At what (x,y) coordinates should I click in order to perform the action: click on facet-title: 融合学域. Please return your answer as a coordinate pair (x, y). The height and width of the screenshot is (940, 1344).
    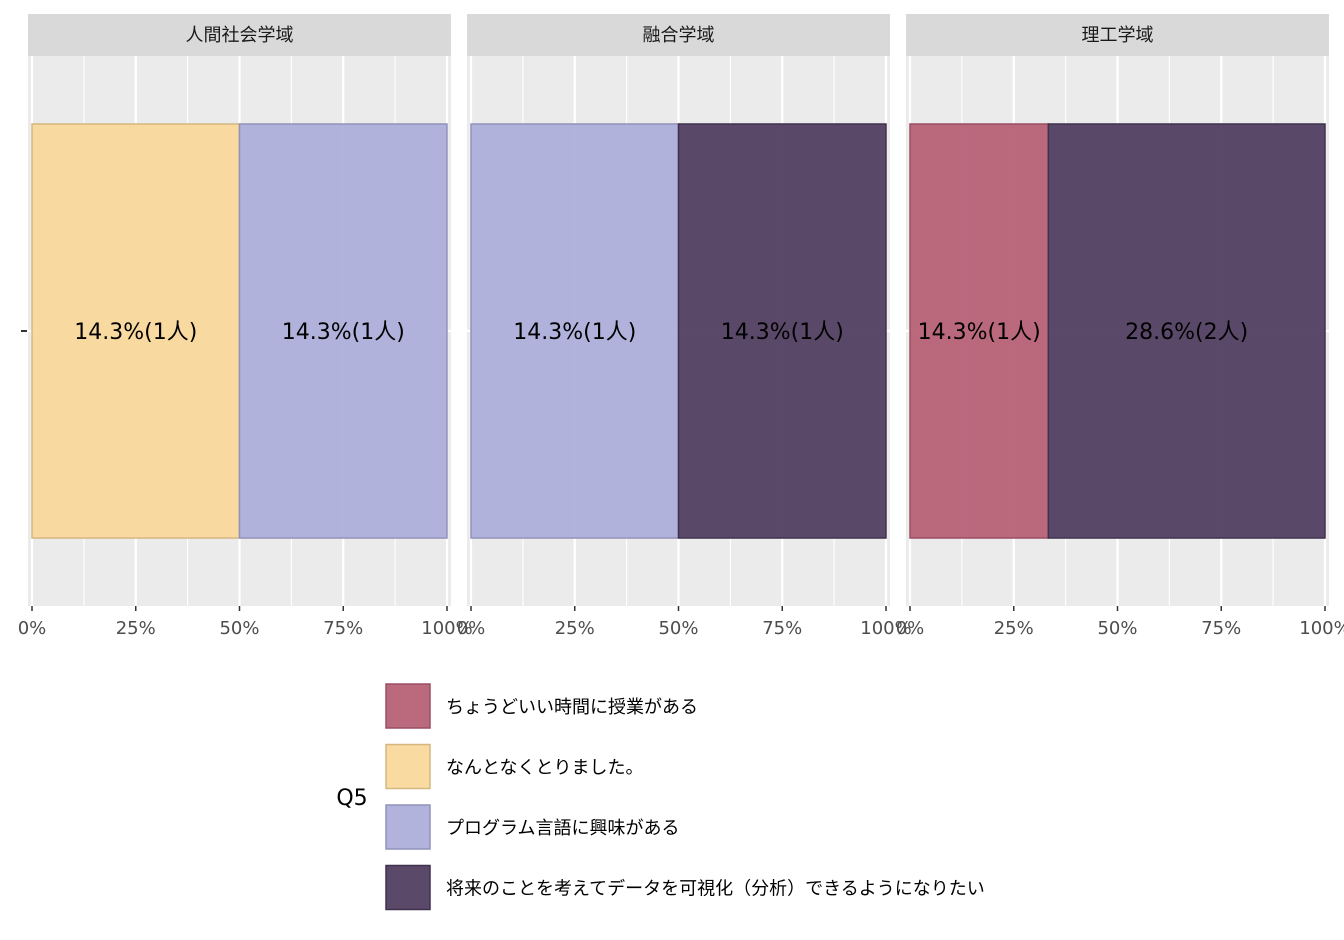
    Looking at the image, I should click on (679, 35).